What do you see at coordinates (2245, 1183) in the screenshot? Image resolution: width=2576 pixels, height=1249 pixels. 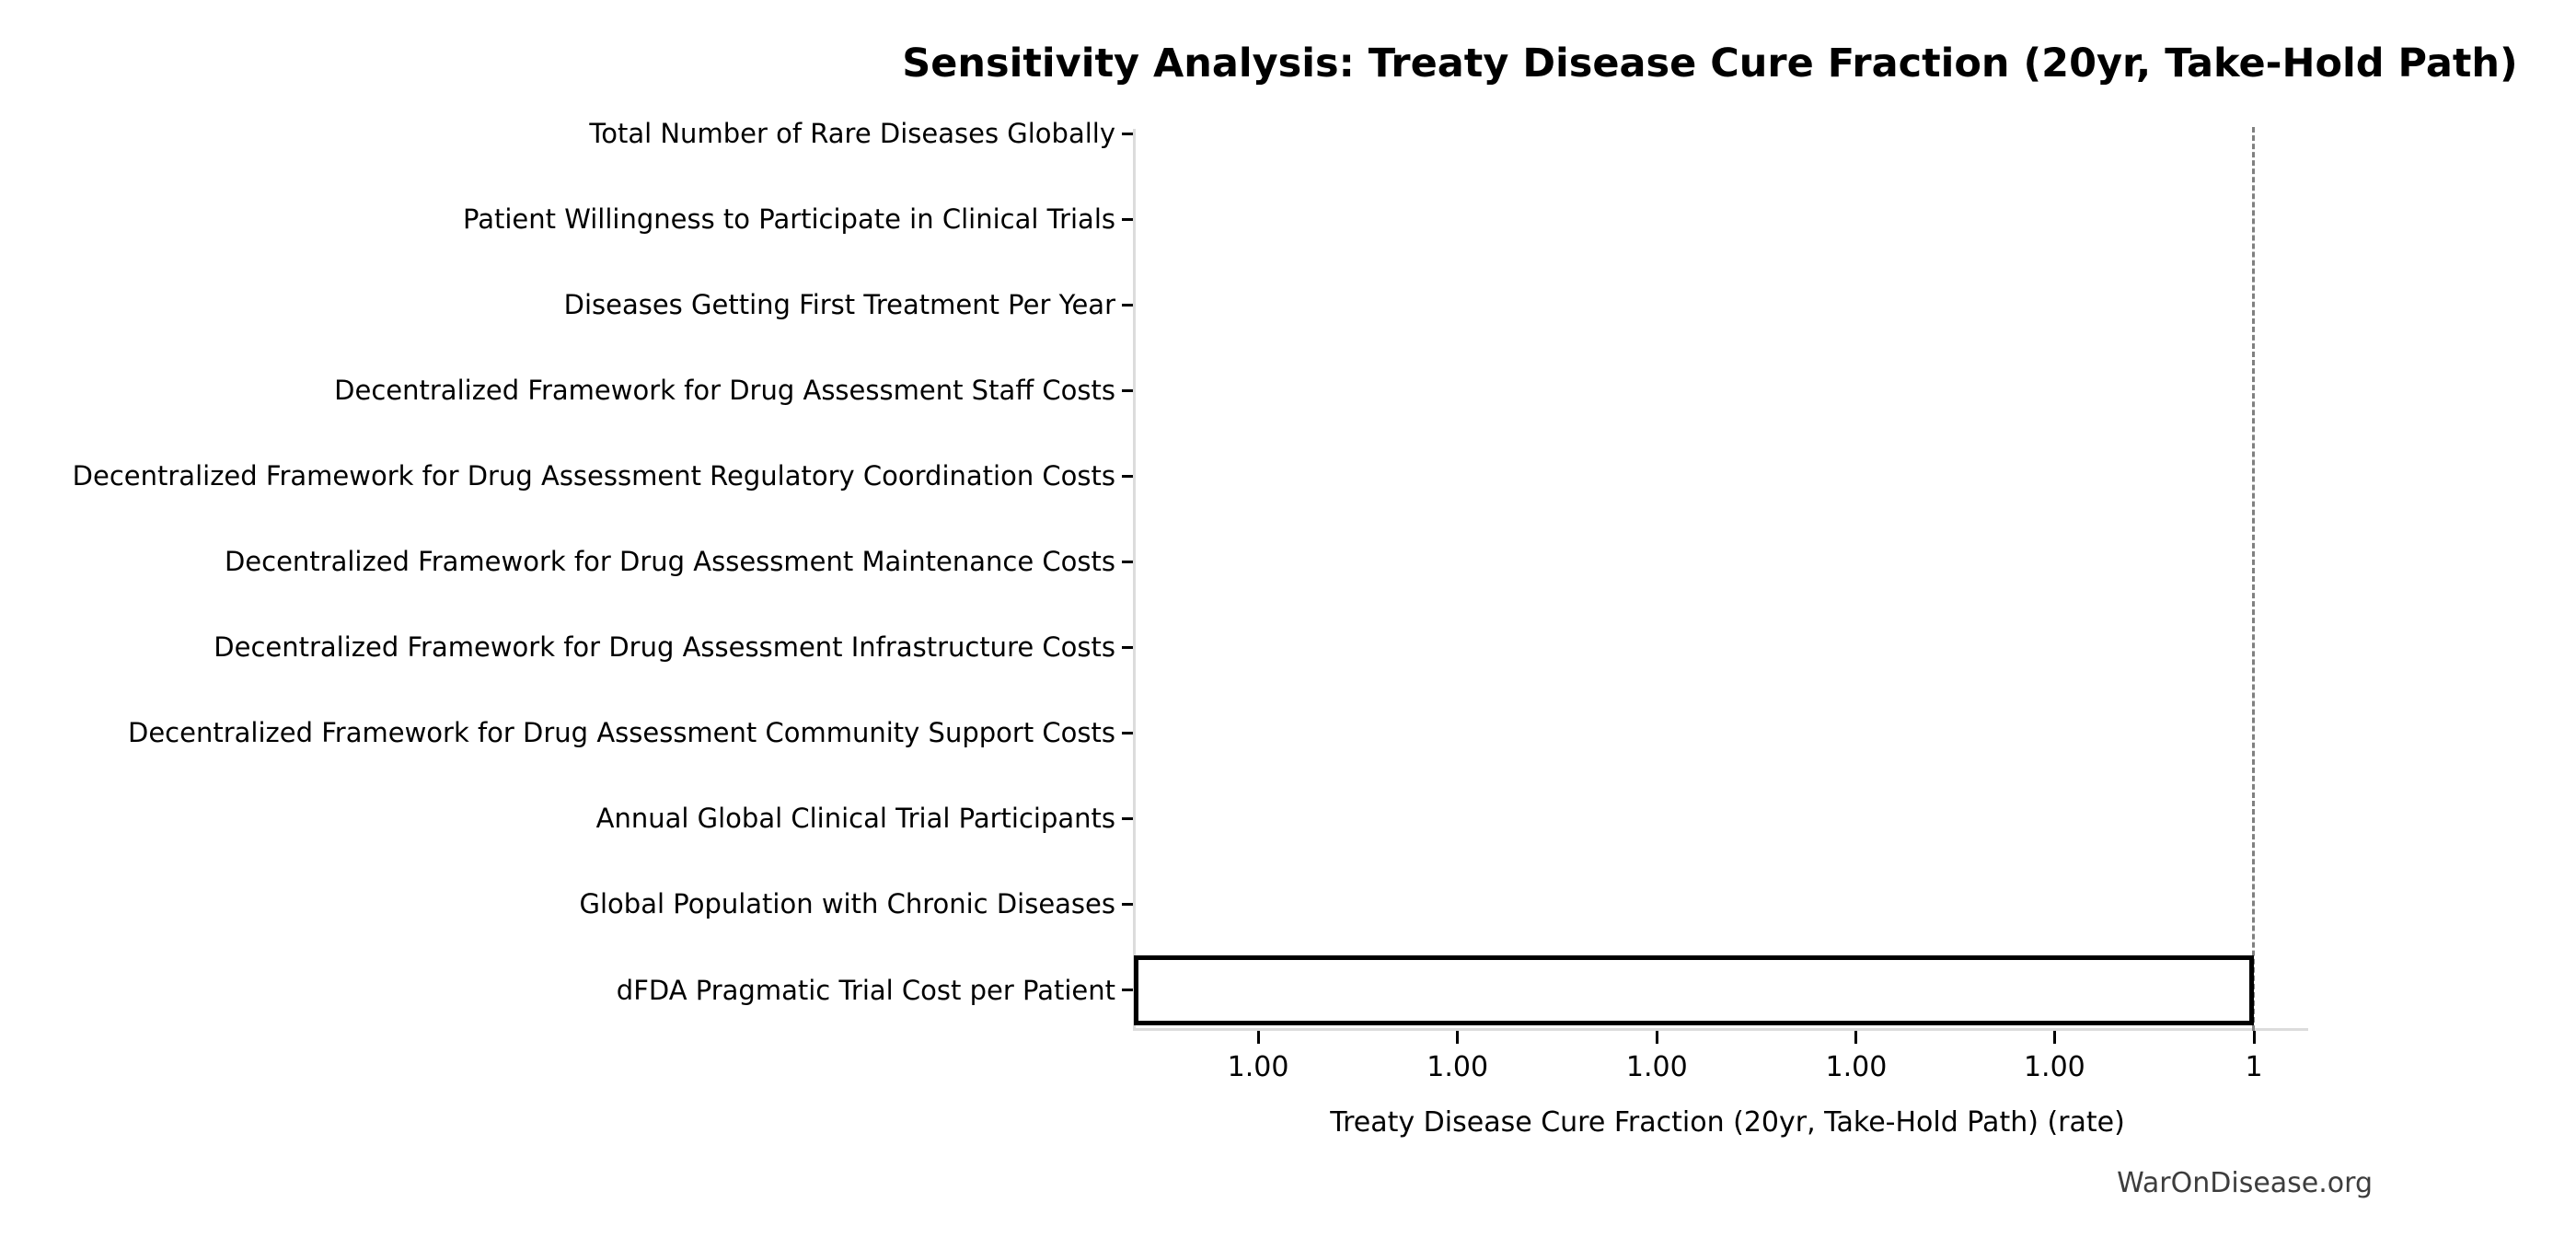 I see `watermark: WarOnDisease.org` at bounding box center [2245, 1183].